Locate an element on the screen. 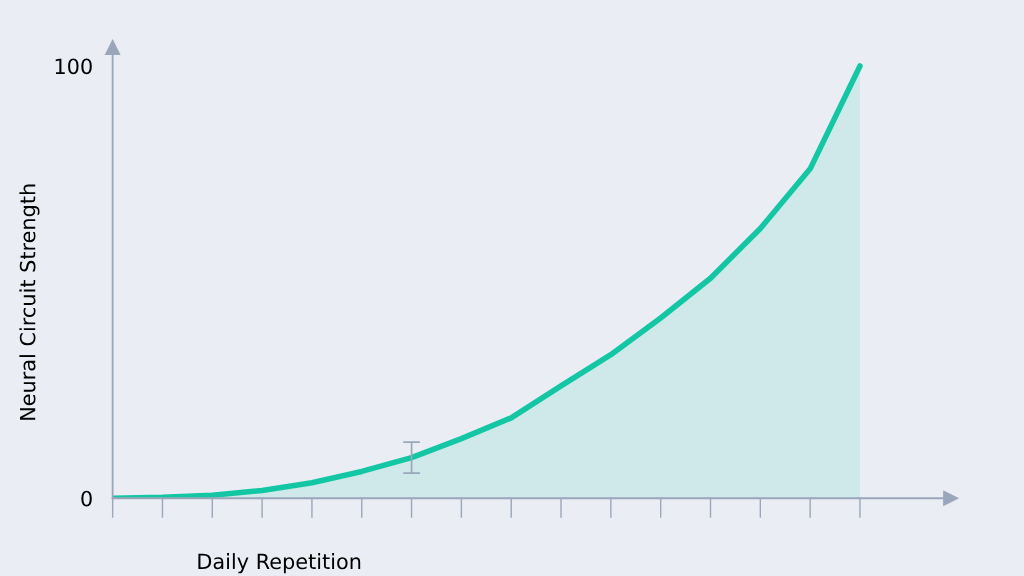 This screenshot has height=576, width=1024. y-tick-label: 100 is located at coordinates (73, 66).